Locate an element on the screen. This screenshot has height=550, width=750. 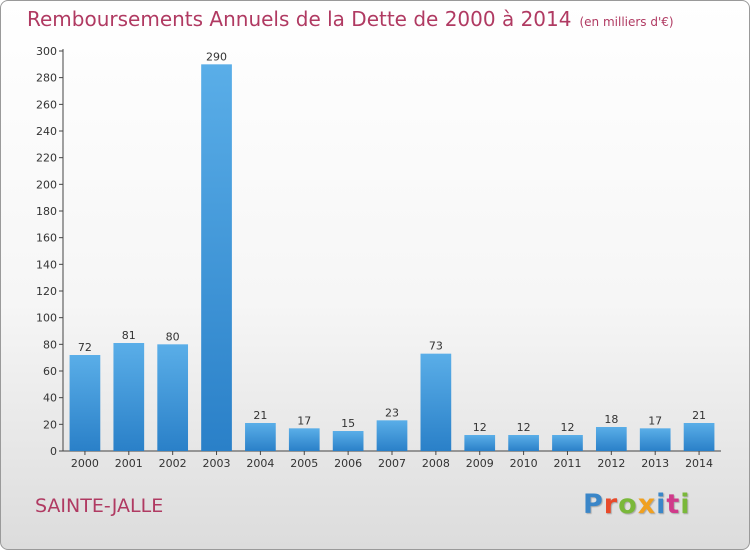
proxiti-logo: Proxiti is located at coordinates (637, 504).